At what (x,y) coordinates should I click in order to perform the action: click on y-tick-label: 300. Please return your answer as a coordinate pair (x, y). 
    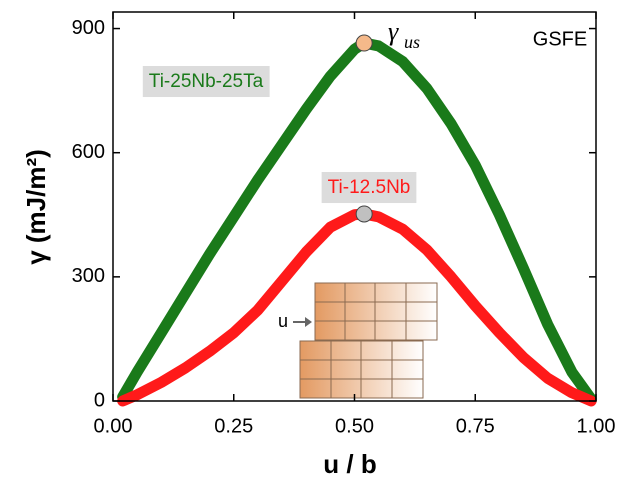
    Looking at the image, I should click on (88, 276).